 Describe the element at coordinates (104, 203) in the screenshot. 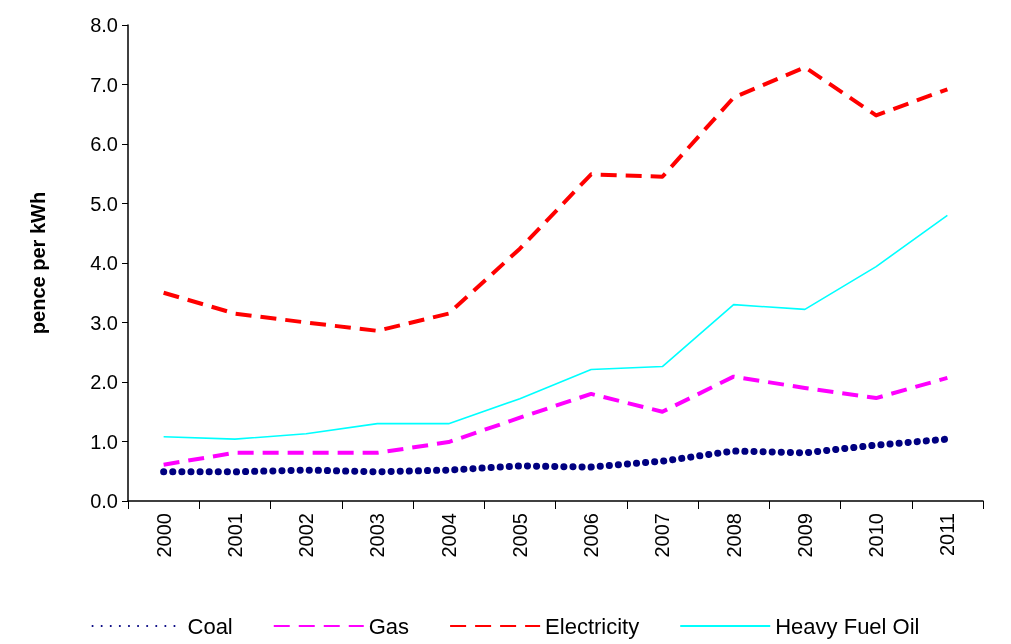

I see `y-tick-label: 5.0` at that location.